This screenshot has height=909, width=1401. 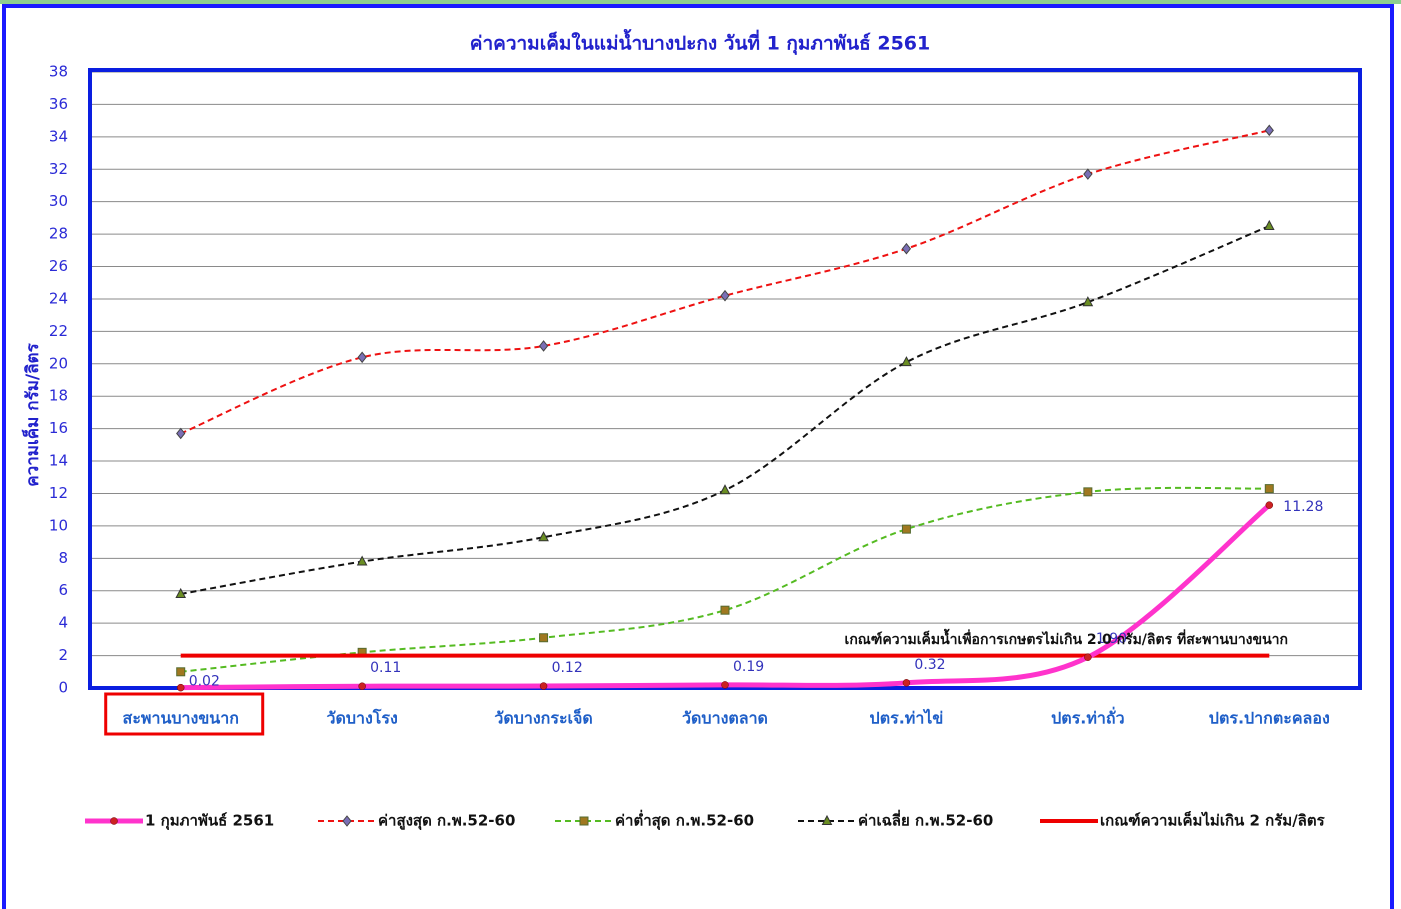 What do you see at coordinates (385, 668) in the screenshot?
I see `value-label: 0.11` at bounding box center [385, 668].